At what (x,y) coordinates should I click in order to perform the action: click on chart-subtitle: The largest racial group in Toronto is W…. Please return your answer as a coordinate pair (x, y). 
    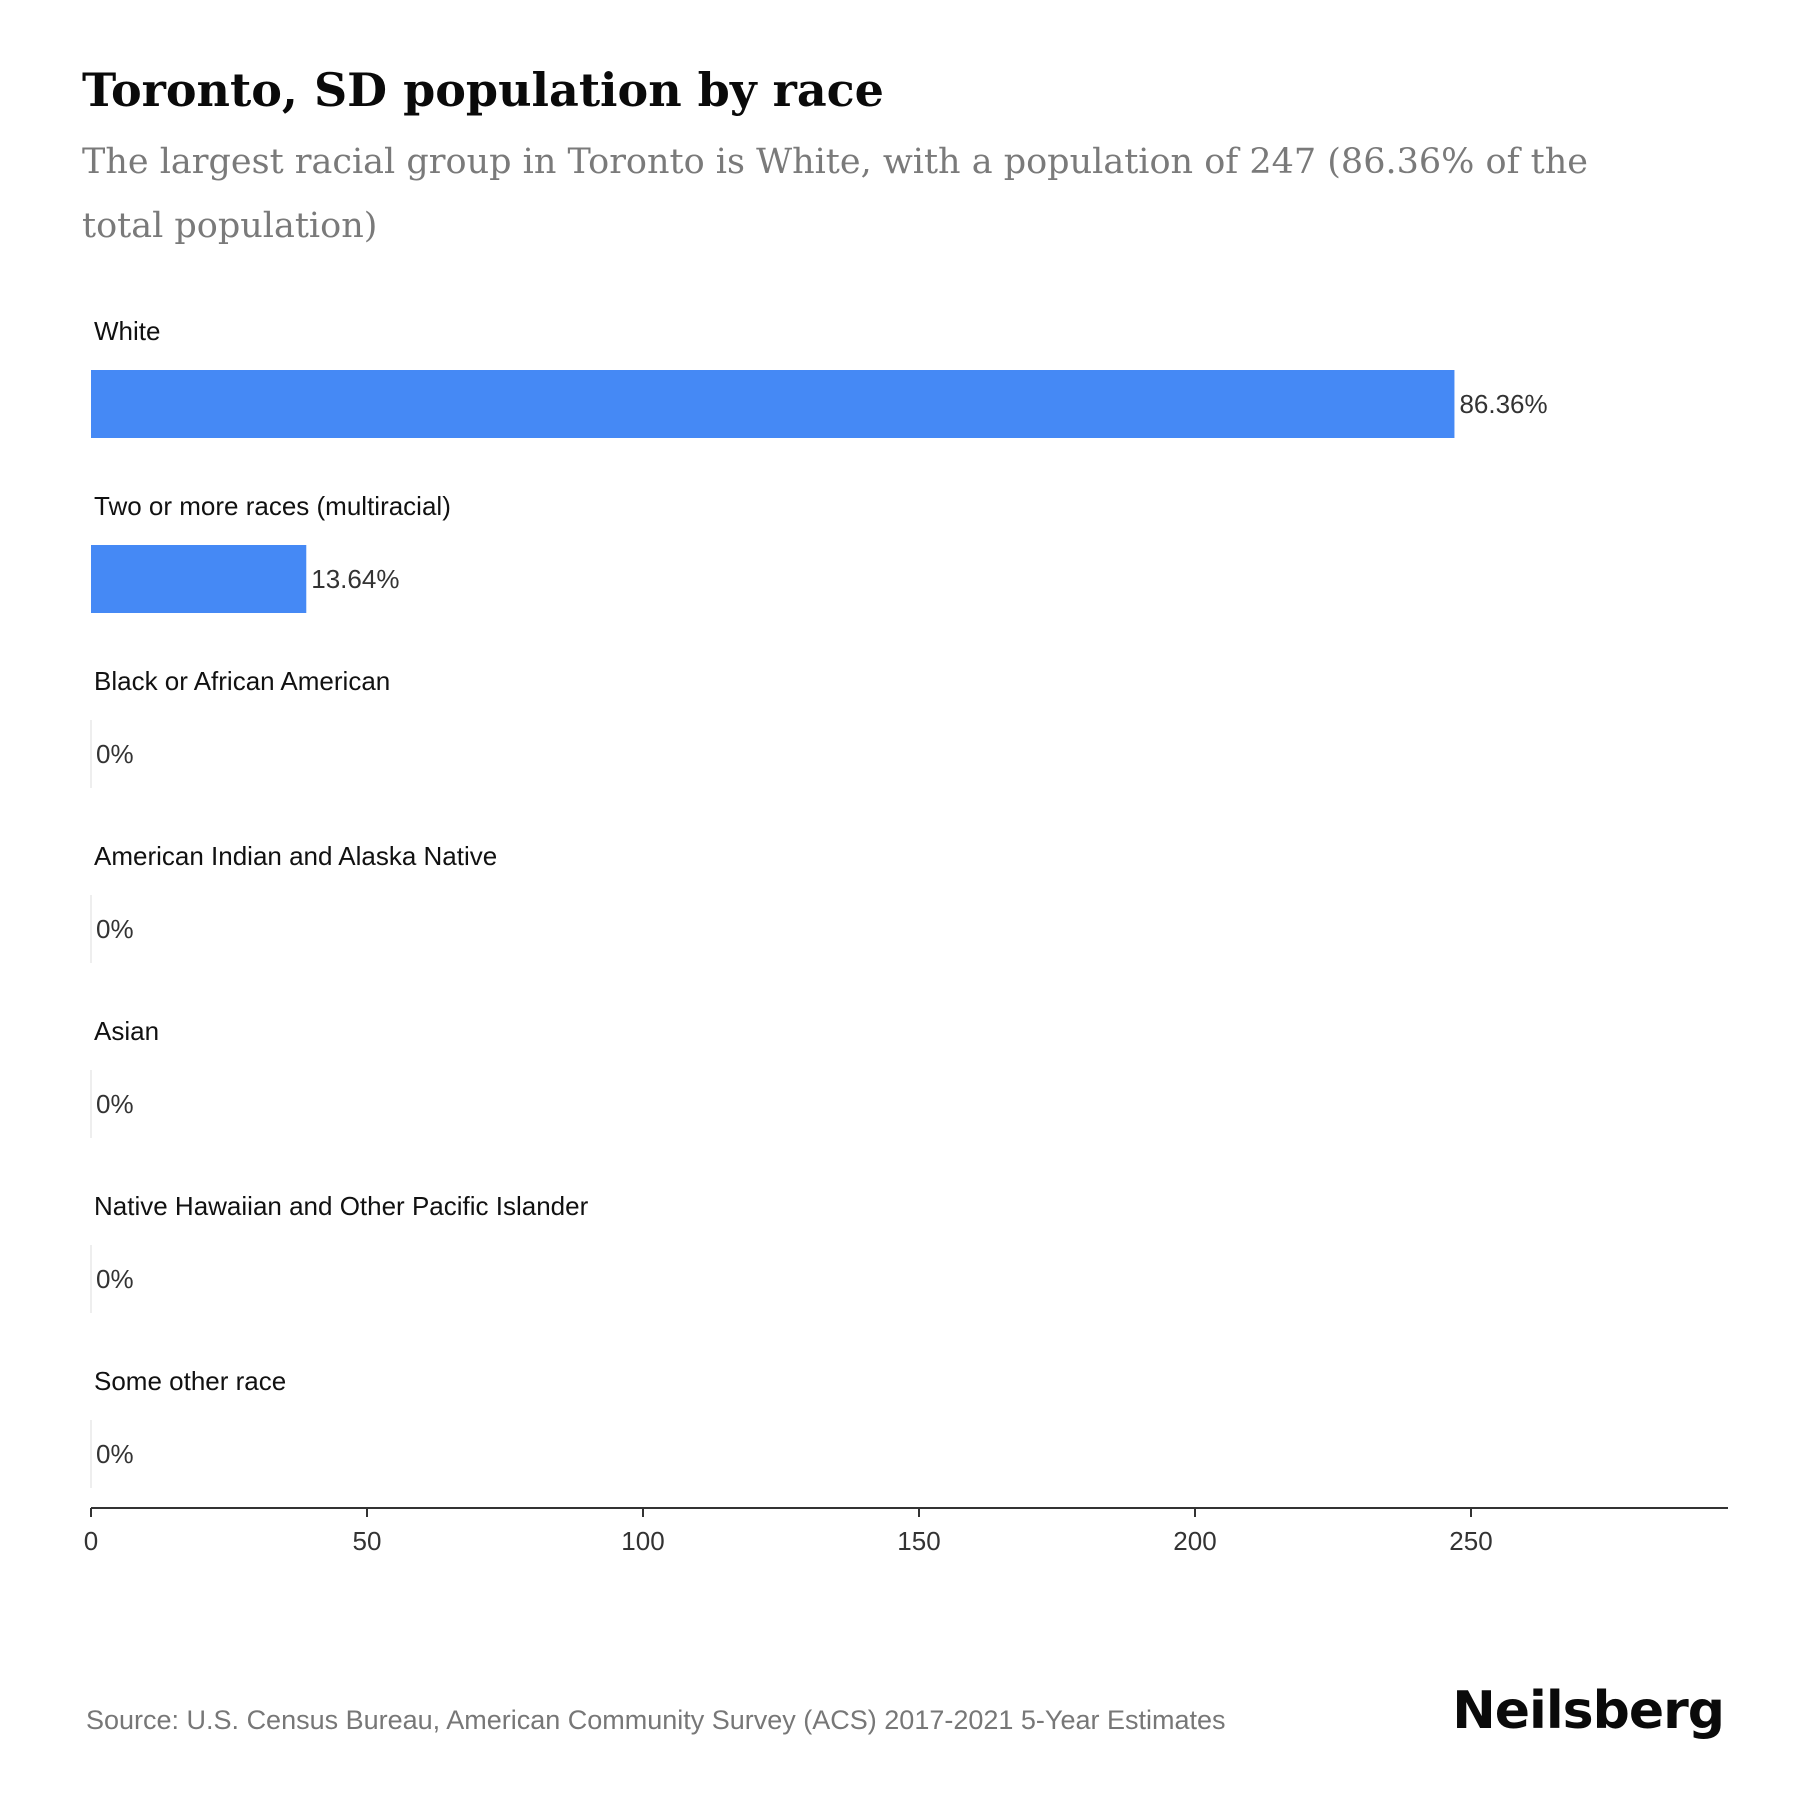
    Looking at the image, I should click on (835, 194).